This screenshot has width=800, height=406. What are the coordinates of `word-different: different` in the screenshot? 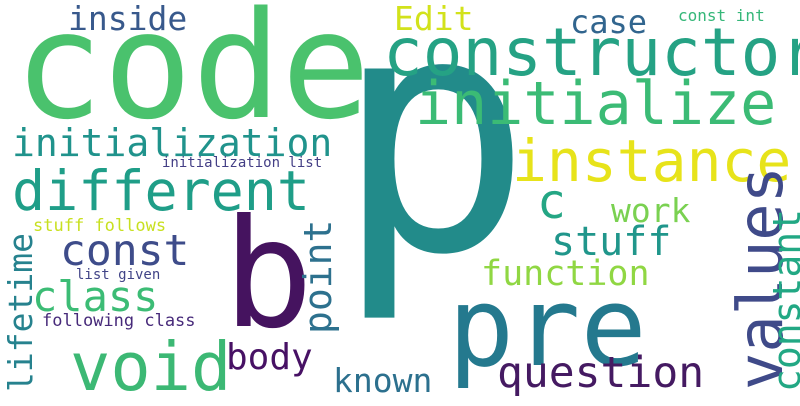 It's located at (161, 191).